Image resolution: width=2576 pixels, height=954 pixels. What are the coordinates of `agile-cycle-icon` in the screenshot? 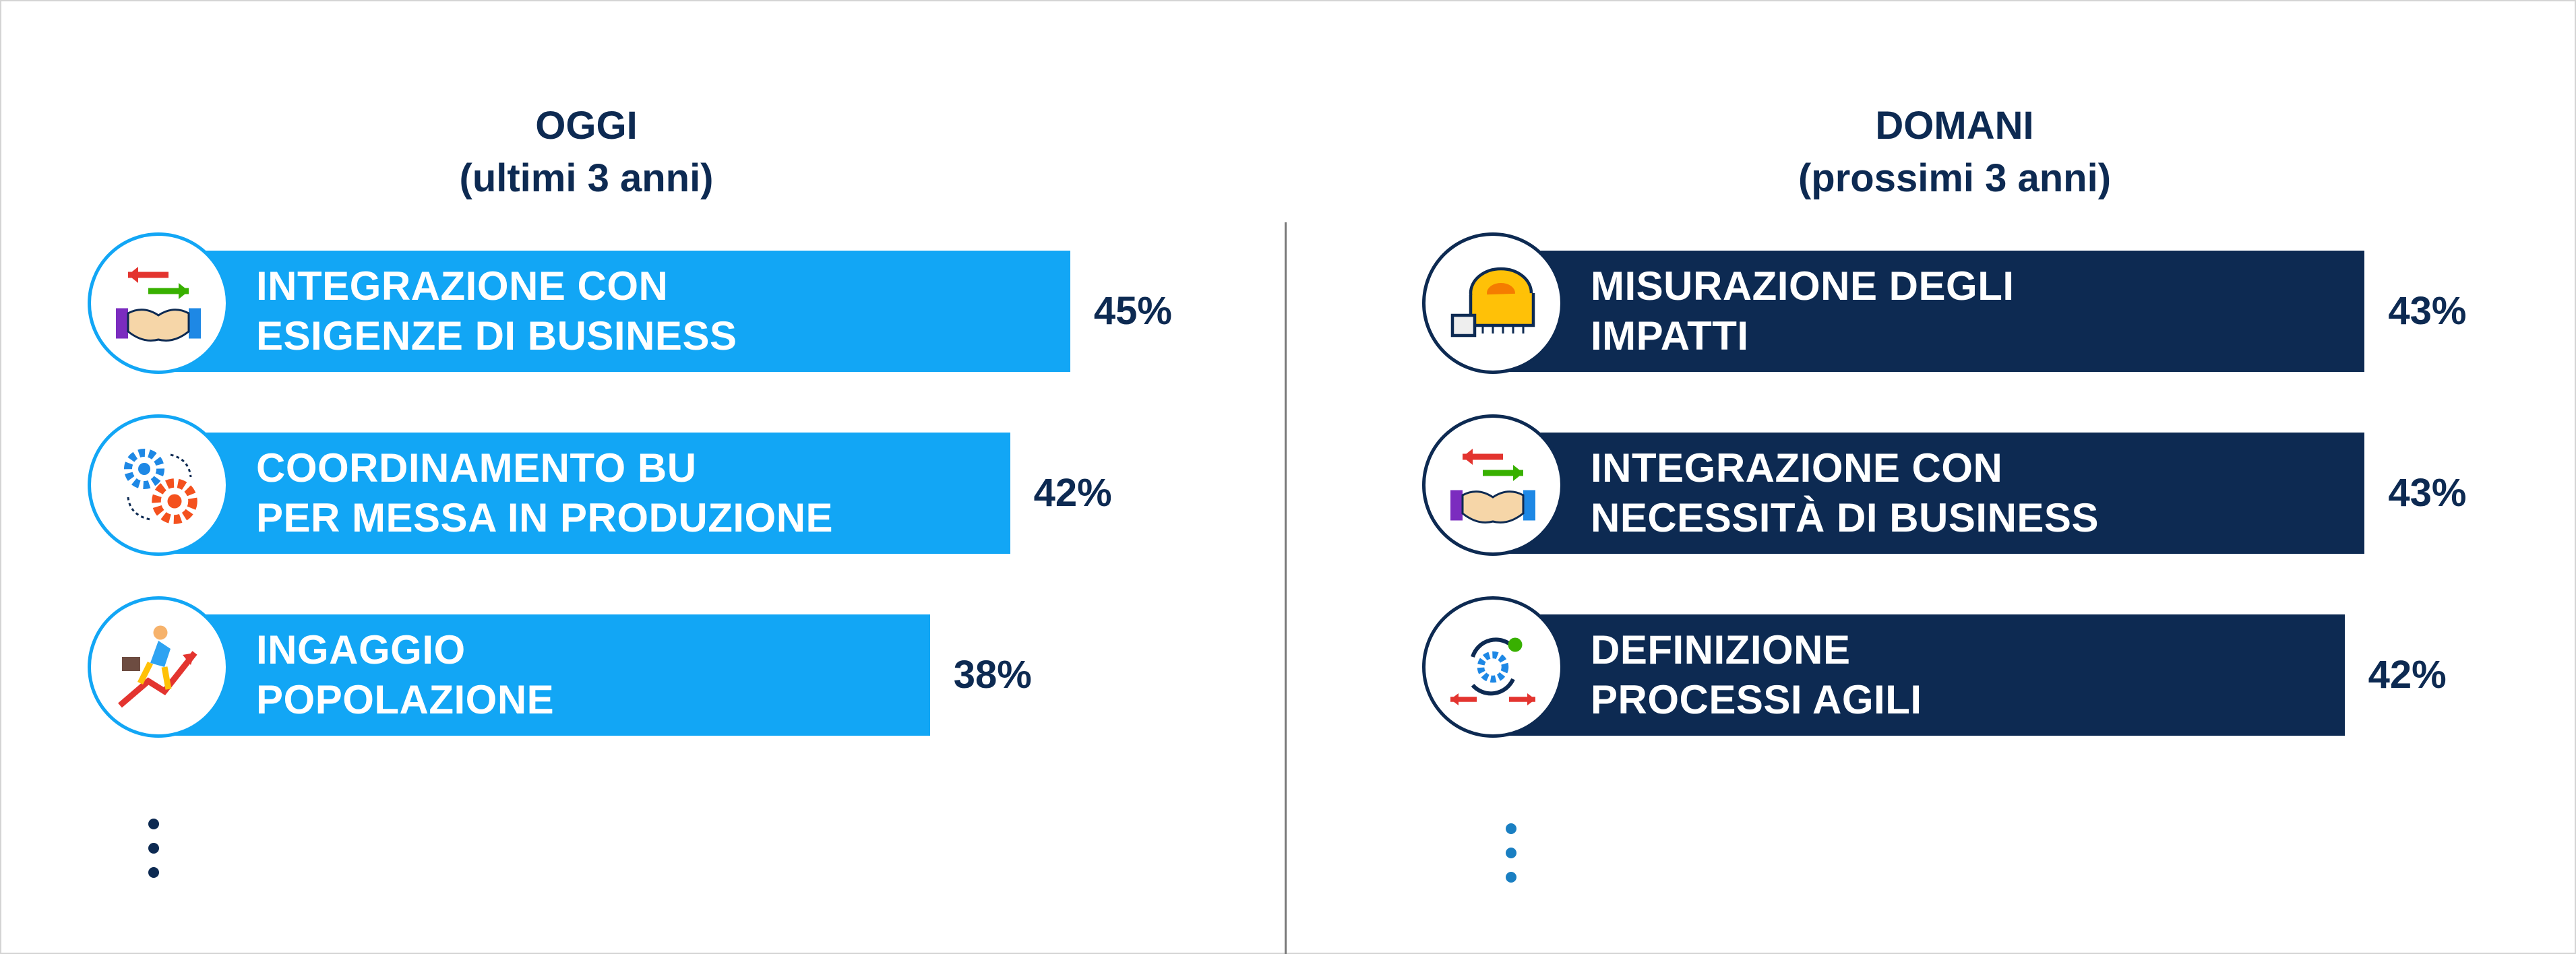 It's located at (1493, 667).